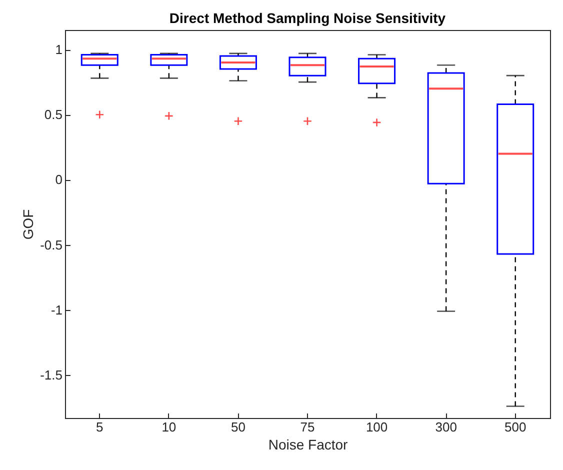  What do you see at coordinates (56, 310) in the screenshot?
I see `y-tick-label: -1` at bounding box center [56, 310].